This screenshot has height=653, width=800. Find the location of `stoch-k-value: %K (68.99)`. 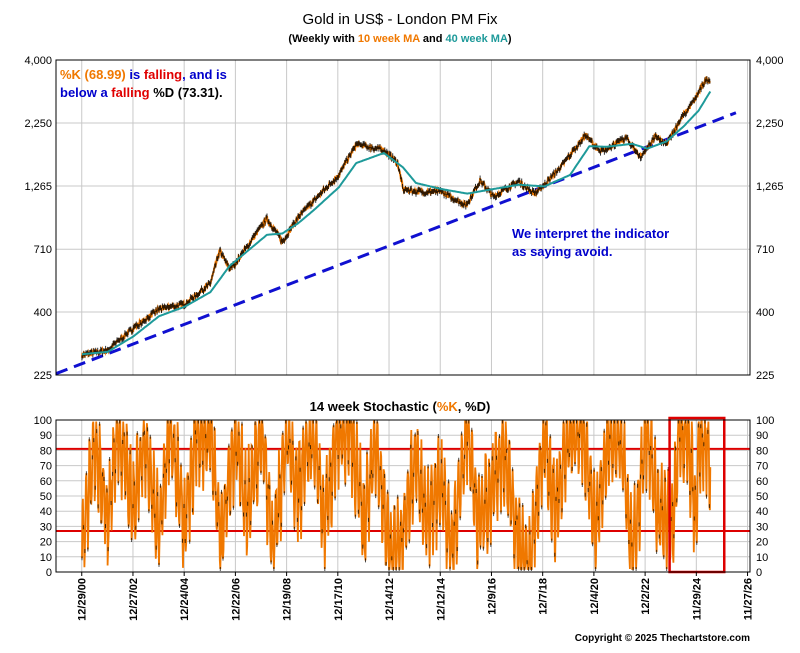

stoch-k-value: %K (68.99) is located at coordinates (93, 74).